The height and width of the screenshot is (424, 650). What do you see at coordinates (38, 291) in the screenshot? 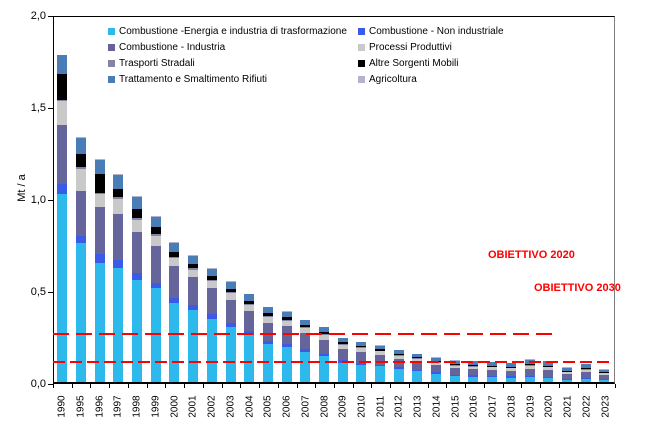
I see `y-axis-tick-label: 0,5` at bounding box center [38, 291].